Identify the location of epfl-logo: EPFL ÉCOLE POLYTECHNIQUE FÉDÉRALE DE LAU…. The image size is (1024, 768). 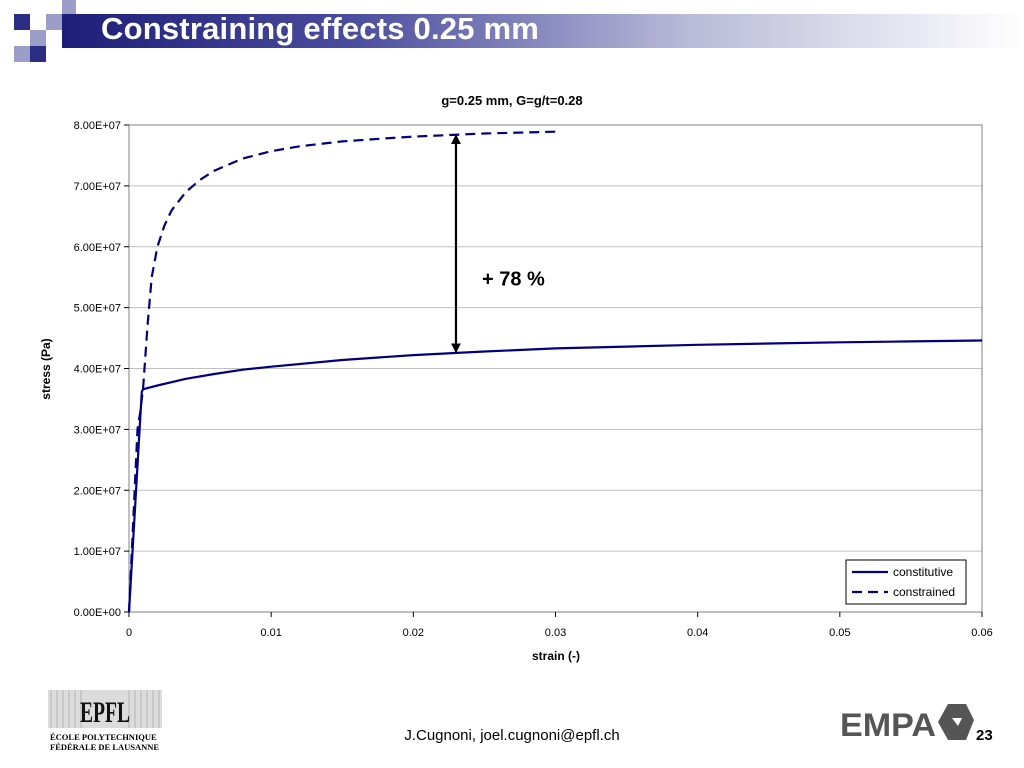
(105, 721).